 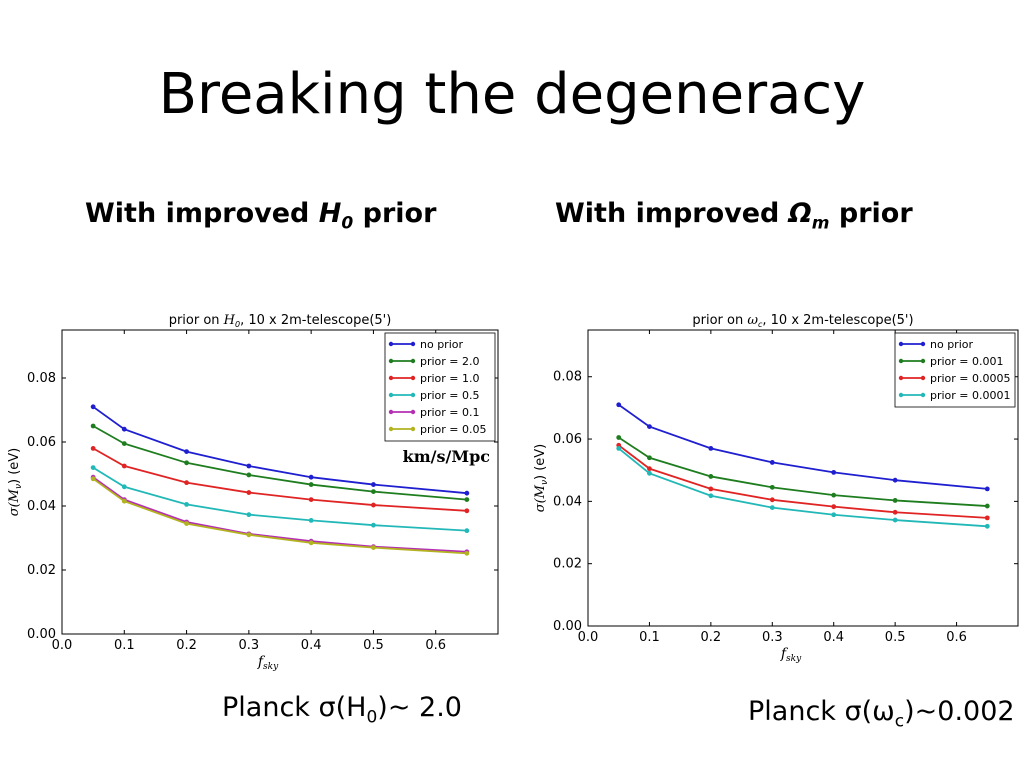 What do you see at coordinates (419, 707) in the screenshot?
I see `left-caption-suffix: )~ 2.0` at bounding box center [419, 707].